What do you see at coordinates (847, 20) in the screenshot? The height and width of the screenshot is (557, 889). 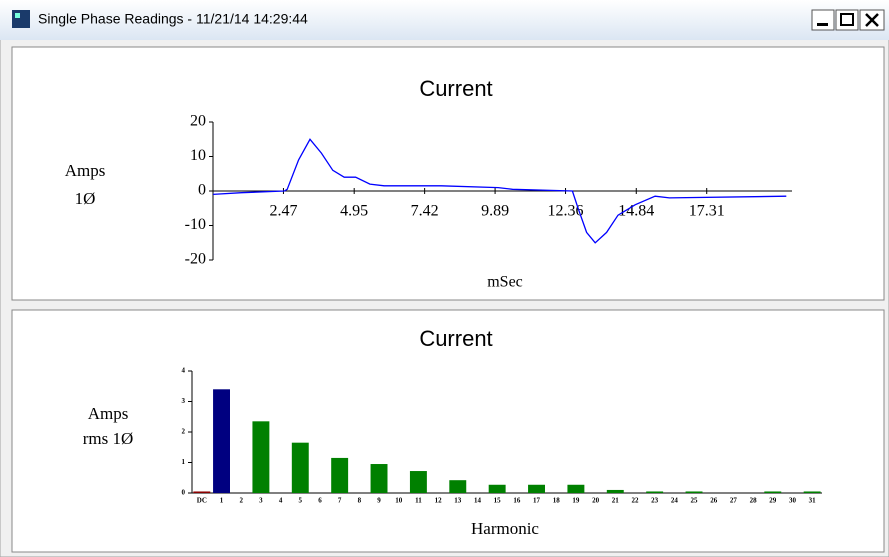 I see `max-button` at bounding box center [847, 20].